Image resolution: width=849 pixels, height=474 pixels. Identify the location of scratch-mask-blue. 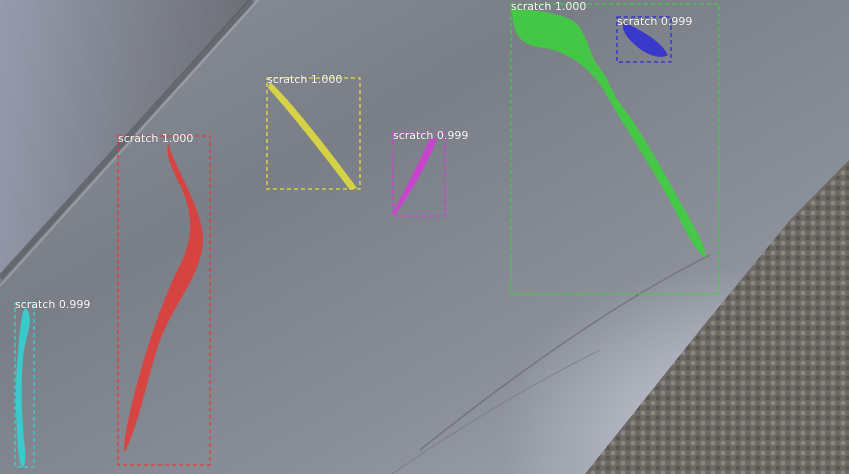
(645, 39).